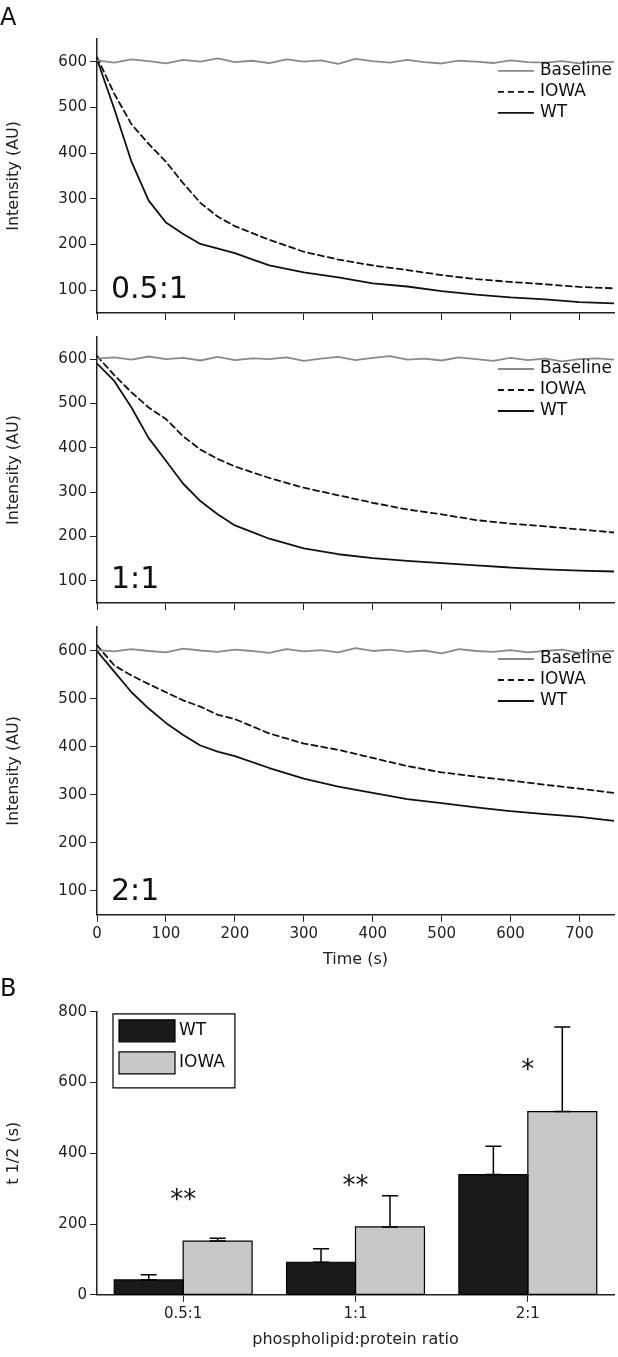 The height and width of the screenshot is (1357, 618). What do you see at coordinates (183, 1312) in the screenshot?
I see `x-tick-label: 0.5:1` at bounding box center [183, 1312].